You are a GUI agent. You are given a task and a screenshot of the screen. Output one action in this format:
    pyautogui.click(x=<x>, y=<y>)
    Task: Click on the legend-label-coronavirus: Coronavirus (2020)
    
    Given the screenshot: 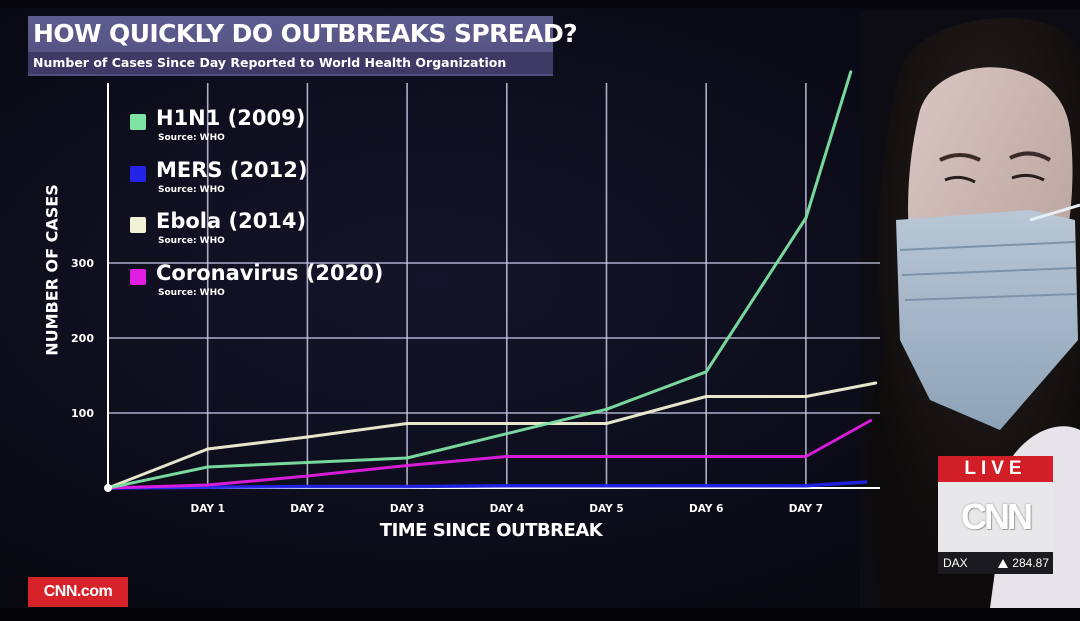 What is the action you would take?
    pyautogui.click(x=270, y=273)
    